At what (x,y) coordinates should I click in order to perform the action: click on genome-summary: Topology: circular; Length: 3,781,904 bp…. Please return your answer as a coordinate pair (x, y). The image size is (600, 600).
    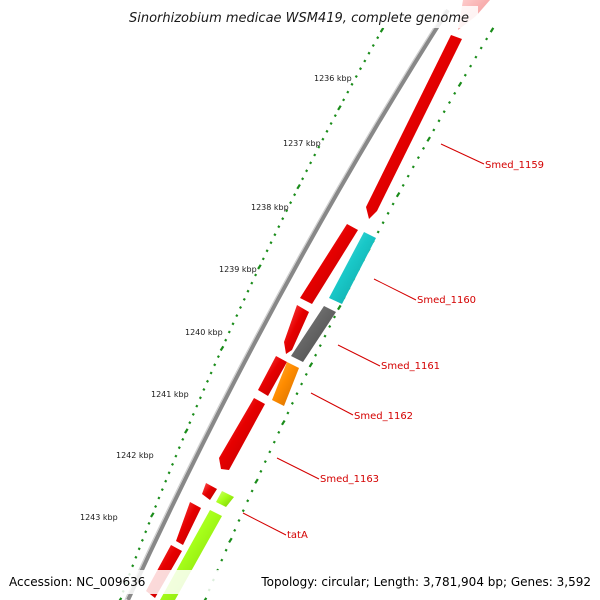
    Looking at the image, I should click on (425, 582).